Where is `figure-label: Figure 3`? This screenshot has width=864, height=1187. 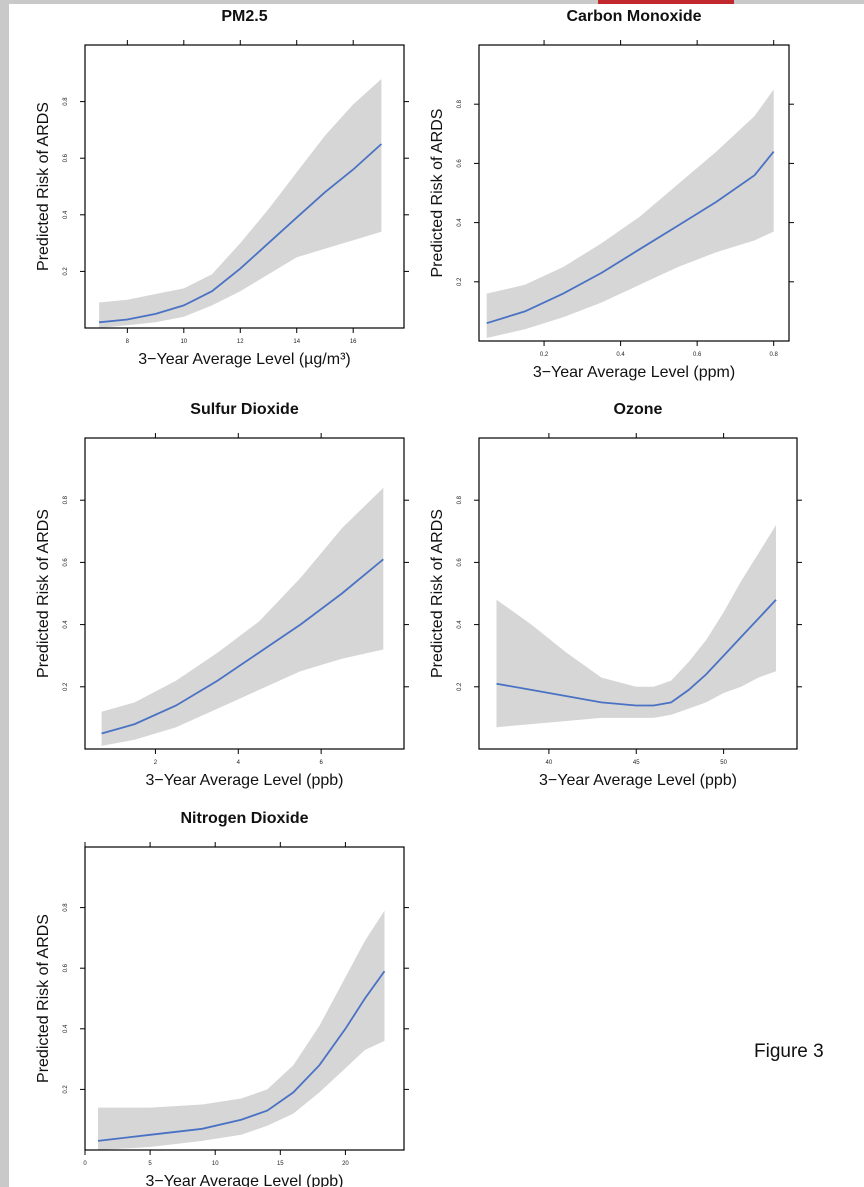
figure-label: Figure 3 is located at coordinates (789, 1051).